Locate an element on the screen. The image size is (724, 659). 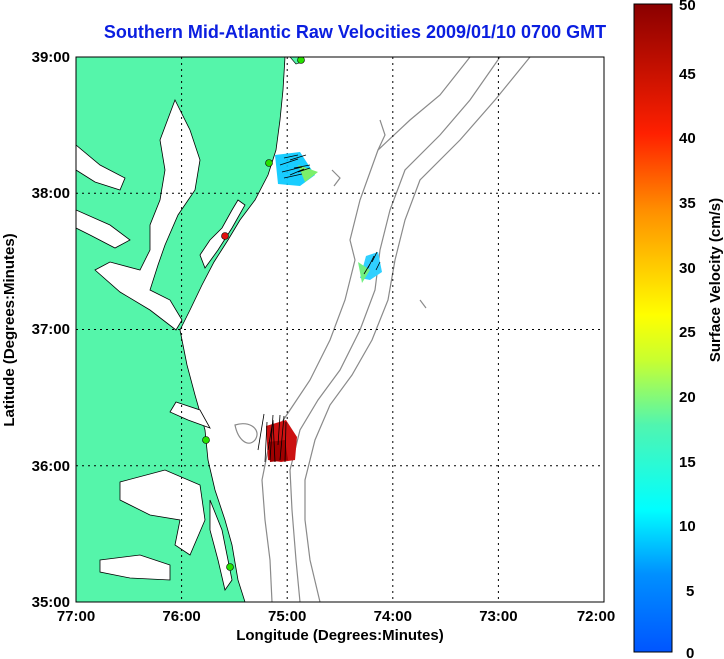
colorbar-tick-label: 45 is located at coordinates (687, 74).